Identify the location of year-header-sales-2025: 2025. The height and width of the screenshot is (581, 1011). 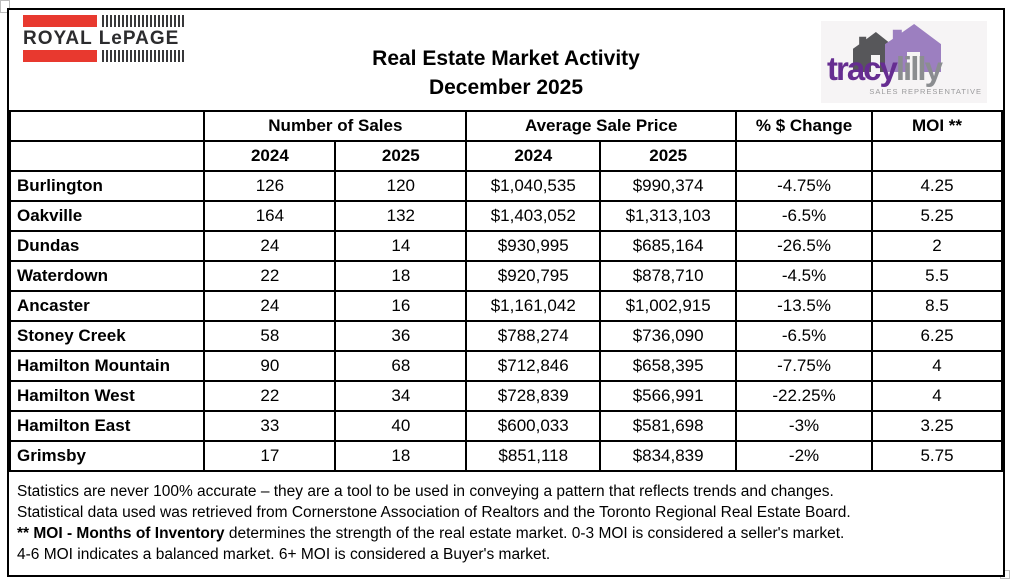
(401, 156).